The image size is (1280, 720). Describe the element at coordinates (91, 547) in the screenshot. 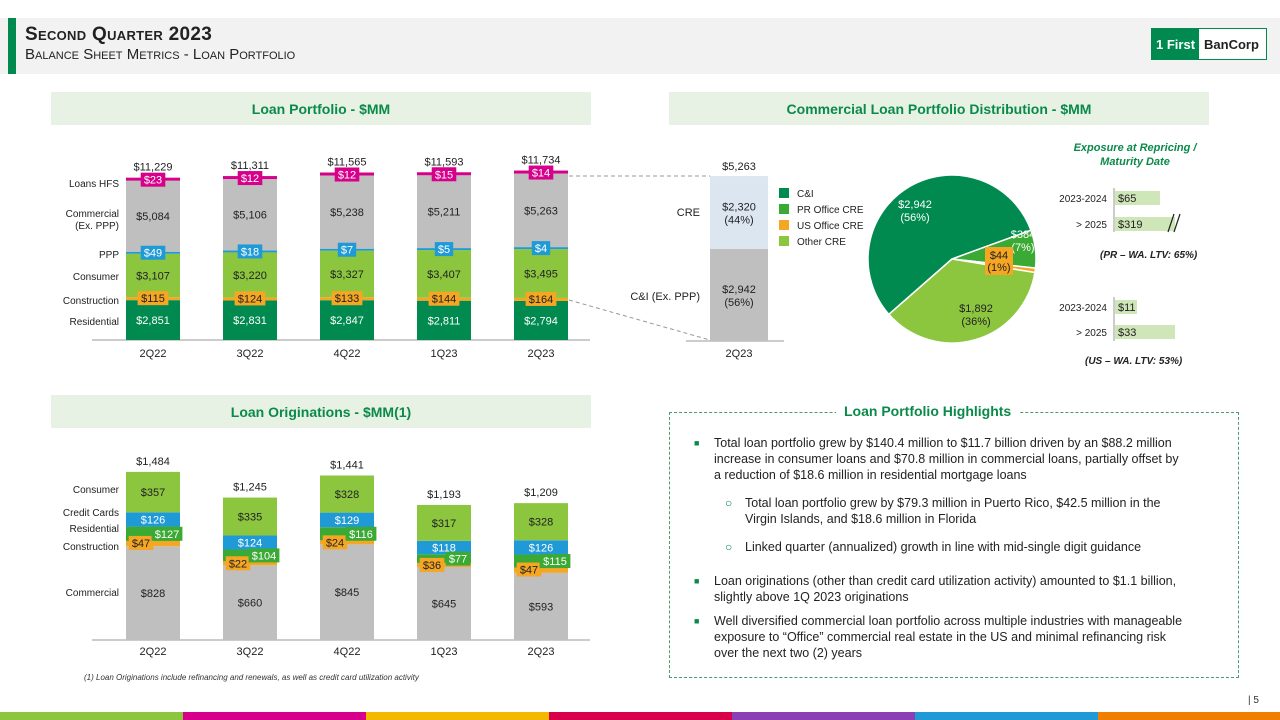

I see `orow-label-3: Construction` at that location.